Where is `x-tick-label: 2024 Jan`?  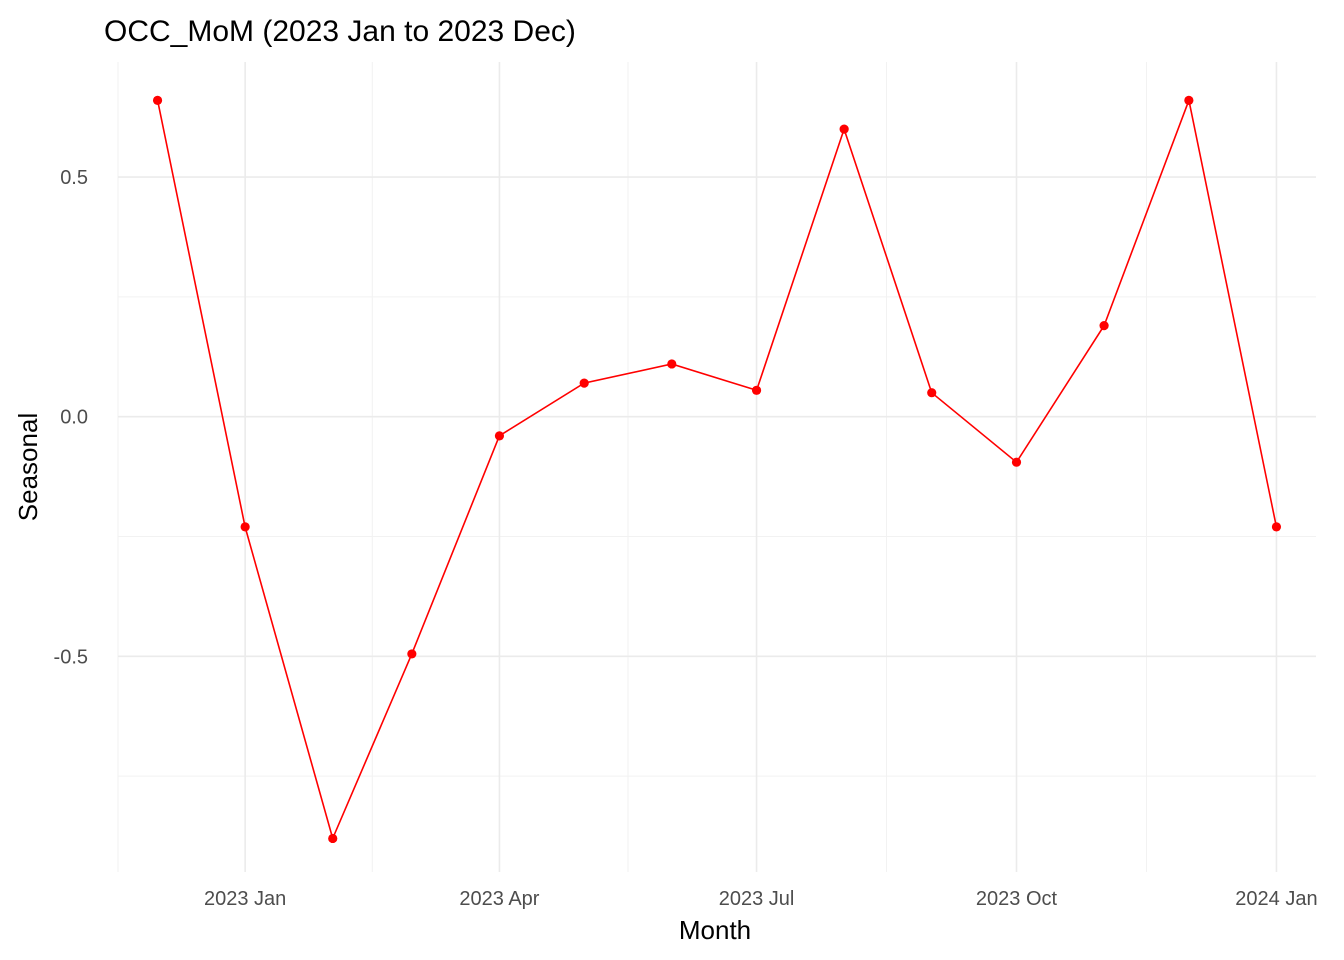
x-tick-label: 2024 Jan is located at coordinates (1276, 899).